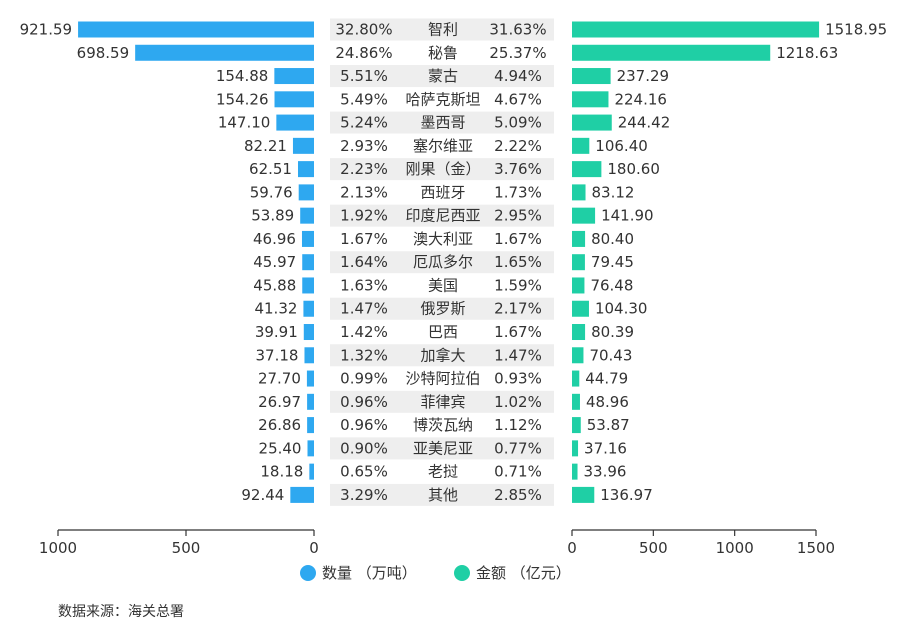  I want to click on value-label-amount: 76.48, so click(611, 285).